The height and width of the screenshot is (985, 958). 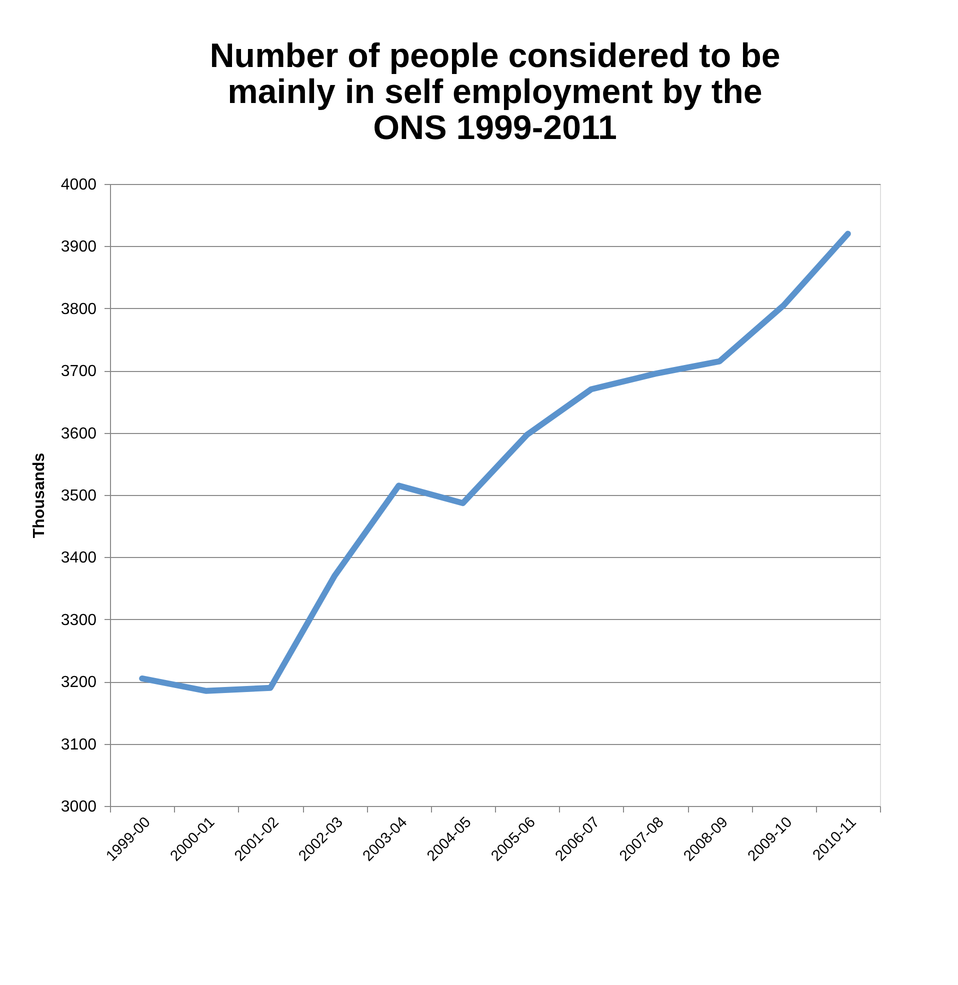 What do you see at coordinates (78, 558) in the screenshot?
I see `y-tick-label: 3400` at bounding box center [78, 558].